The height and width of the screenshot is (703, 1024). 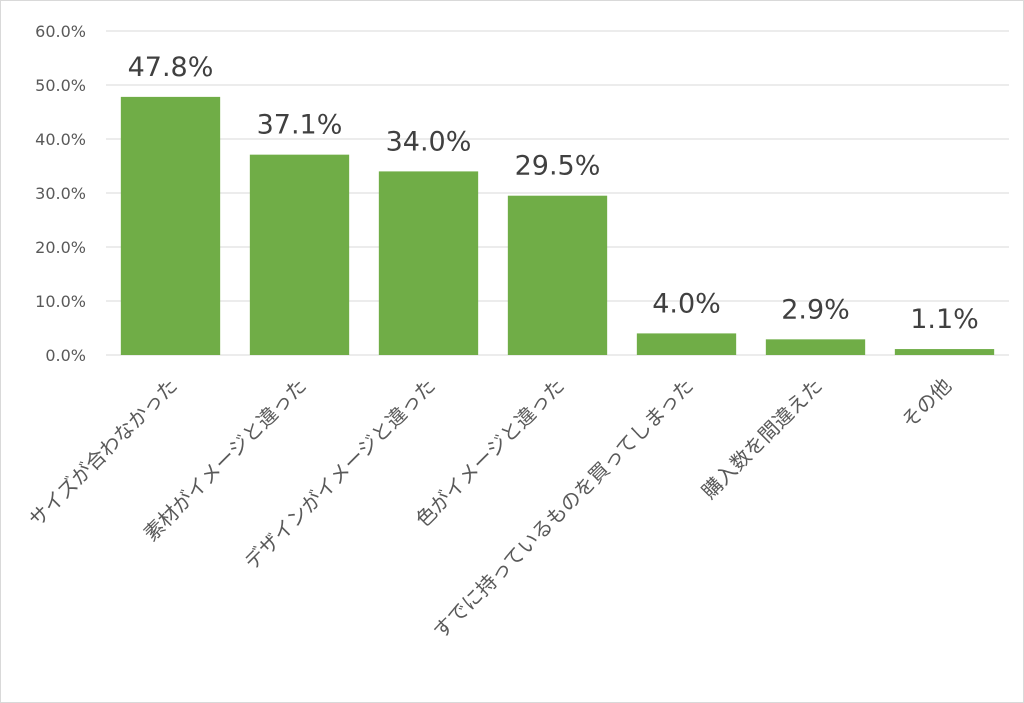 I want to click on y-tick-label: 0.0%, so click(x=65, y=355).